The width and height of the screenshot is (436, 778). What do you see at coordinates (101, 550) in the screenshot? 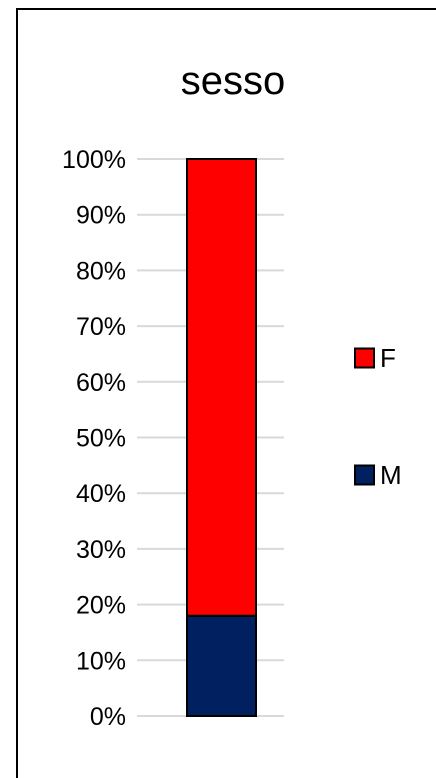
I see `y-tick-label: 30%` at bounding box center [101, 550].